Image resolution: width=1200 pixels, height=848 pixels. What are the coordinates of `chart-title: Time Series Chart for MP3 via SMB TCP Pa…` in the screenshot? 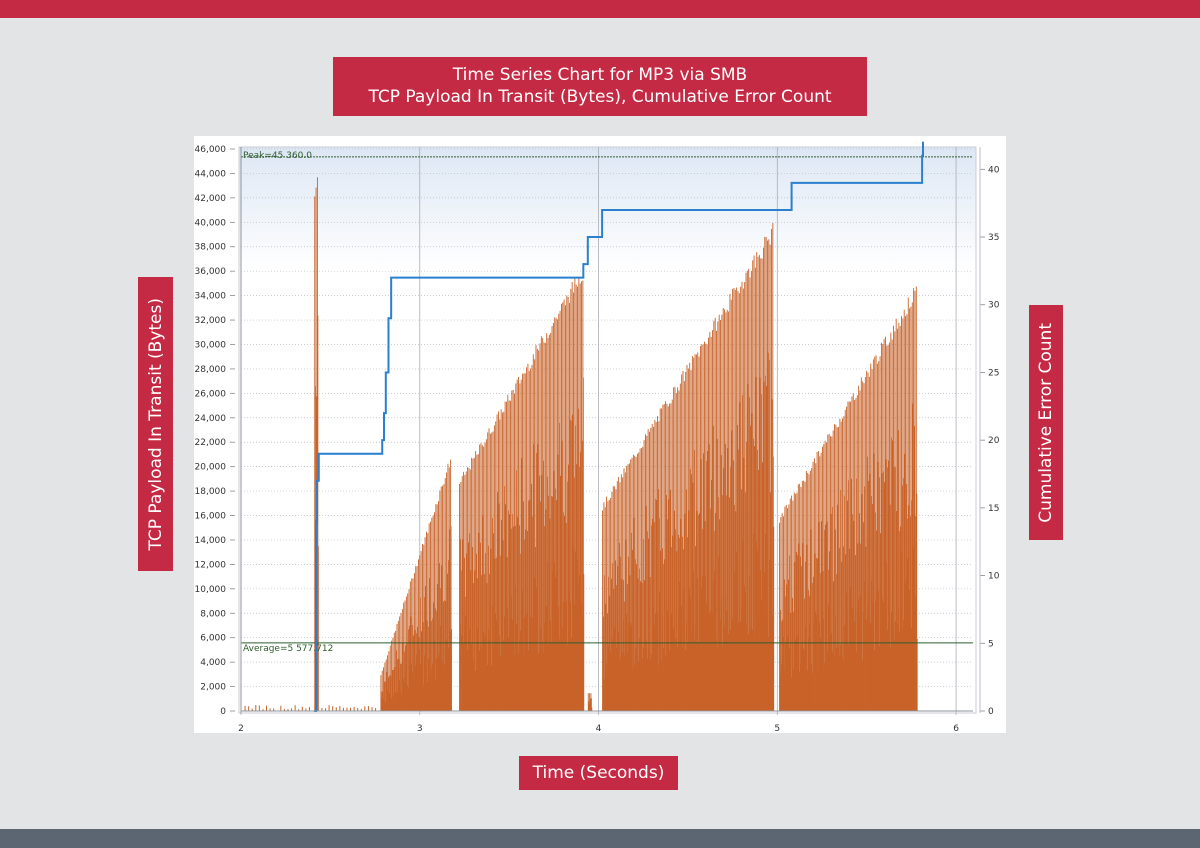 It's located at (600, 86).